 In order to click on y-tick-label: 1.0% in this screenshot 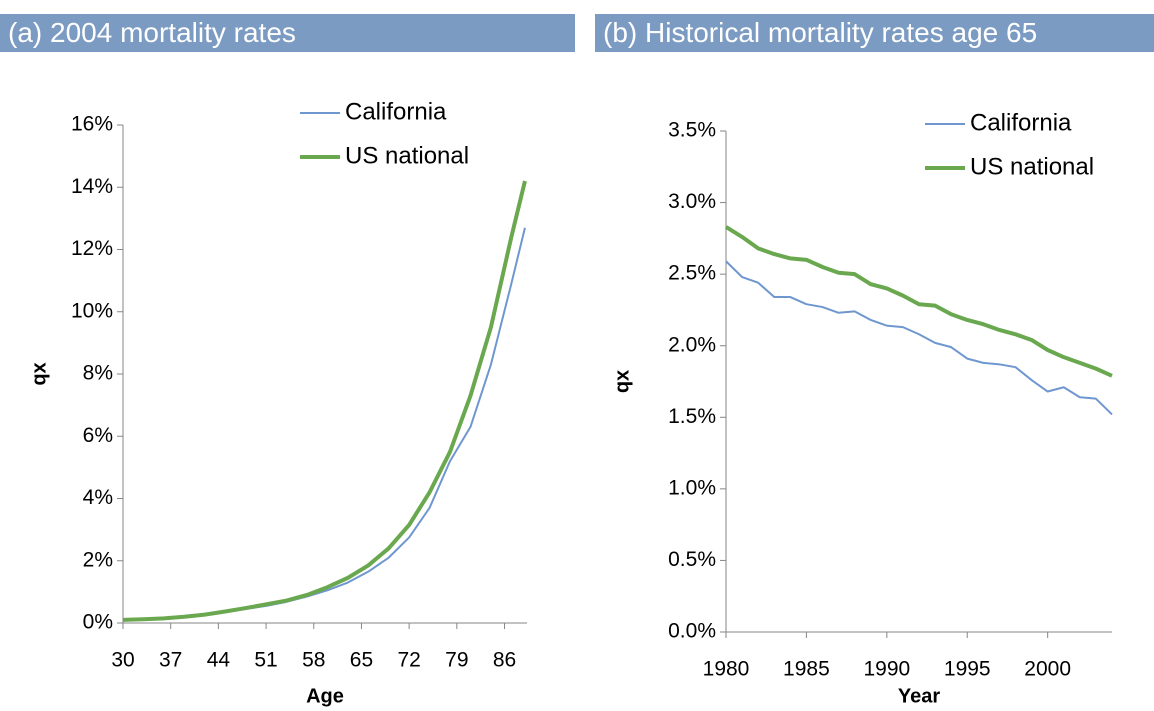, I will do `click(692, 487)`.